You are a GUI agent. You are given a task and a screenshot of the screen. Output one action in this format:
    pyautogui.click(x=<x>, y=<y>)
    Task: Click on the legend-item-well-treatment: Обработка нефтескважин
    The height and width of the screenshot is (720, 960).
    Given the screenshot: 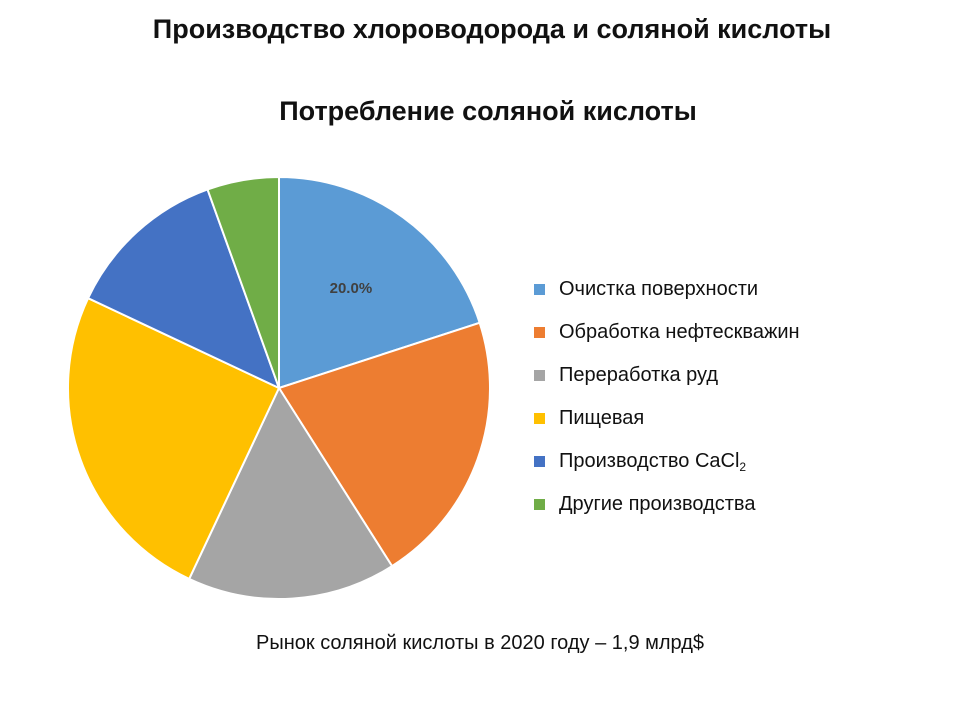 What is the action you would take?
    pyautogui.click(x=667, y=332)
    